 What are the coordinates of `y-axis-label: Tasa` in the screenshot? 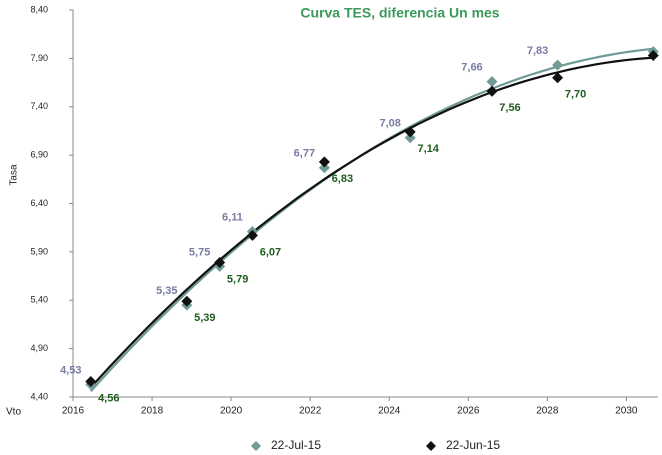 It's located at (14, 175).